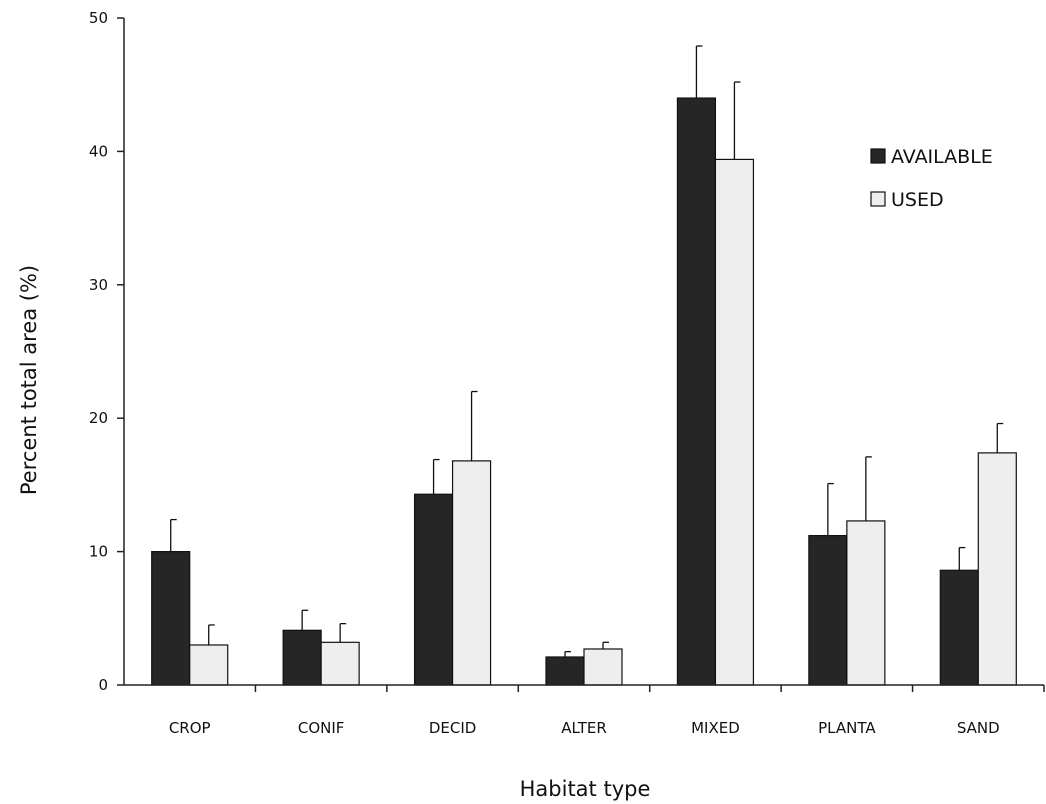  I want to click on y-tick-label: 40, so click(98, 151).